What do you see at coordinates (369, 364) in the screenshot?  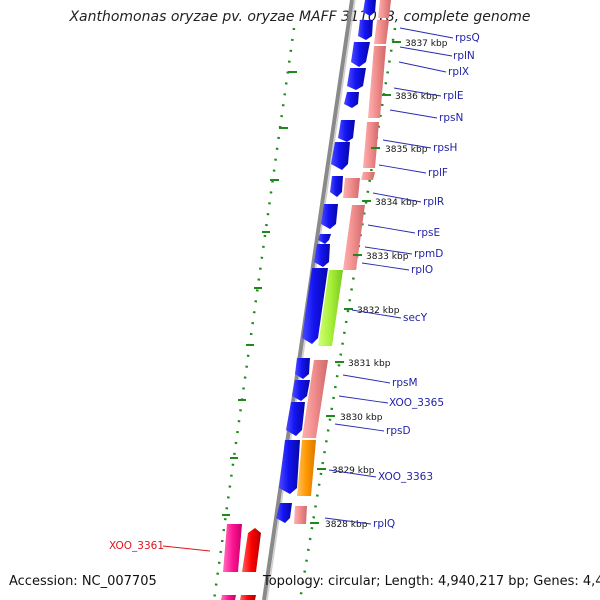 I see `kbp-label: 3831 kbp` at bounding box center [369, 364].